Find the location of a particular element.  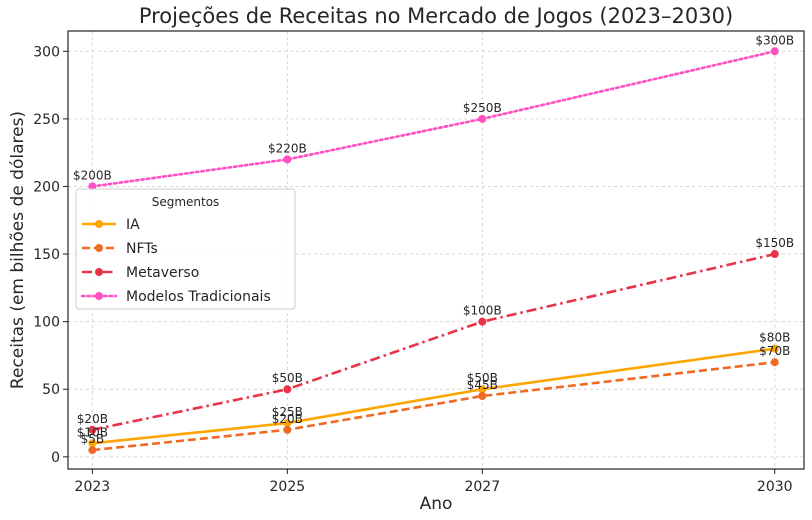

data-label: $70B is located at coordinates (774, 351).